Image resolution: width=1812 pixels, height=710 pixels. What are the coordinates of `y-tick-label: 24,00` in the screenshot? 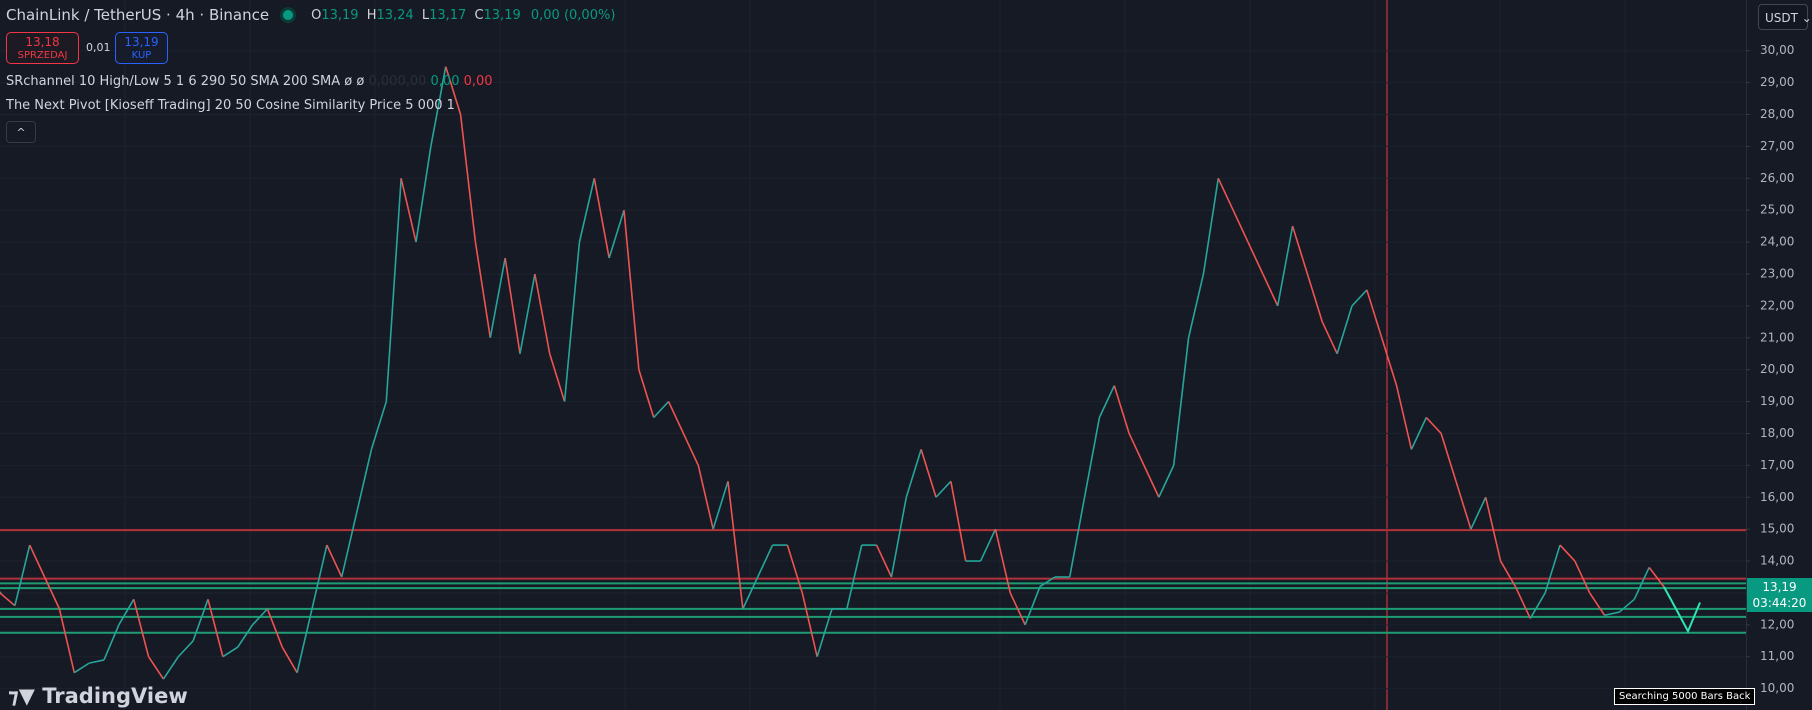 It's located at (1777, 242).